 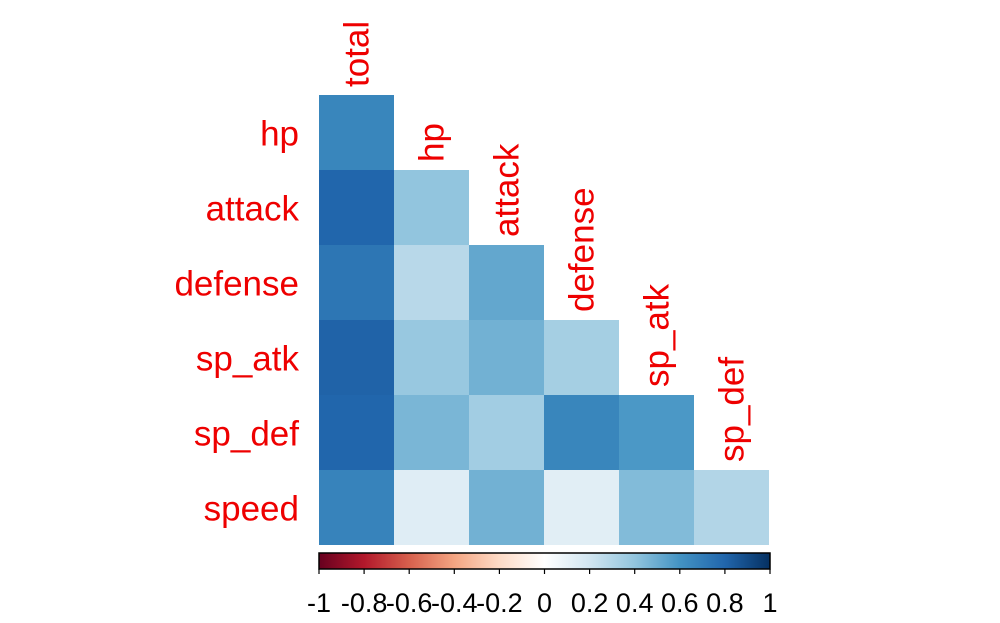 What do you see at coordinates (364, 603) in the screenshot?
I see `color-bar-tick-label: -0.8` at bounding box center [364, 603].